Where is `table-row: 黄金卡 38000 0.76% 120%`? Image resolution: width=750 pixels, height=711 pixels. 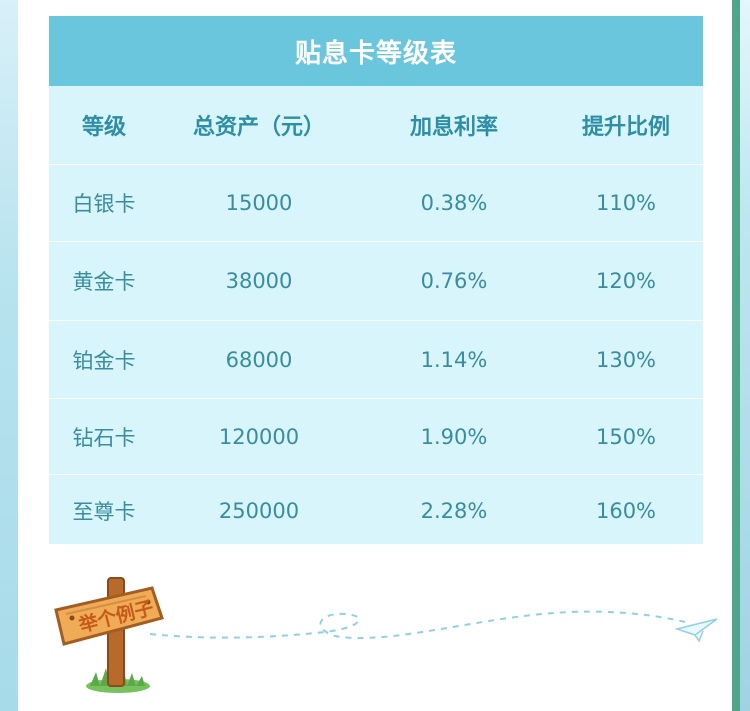
table-row: 黄金卡 38000 0.76% 120% is located at coordinates (376, 281).